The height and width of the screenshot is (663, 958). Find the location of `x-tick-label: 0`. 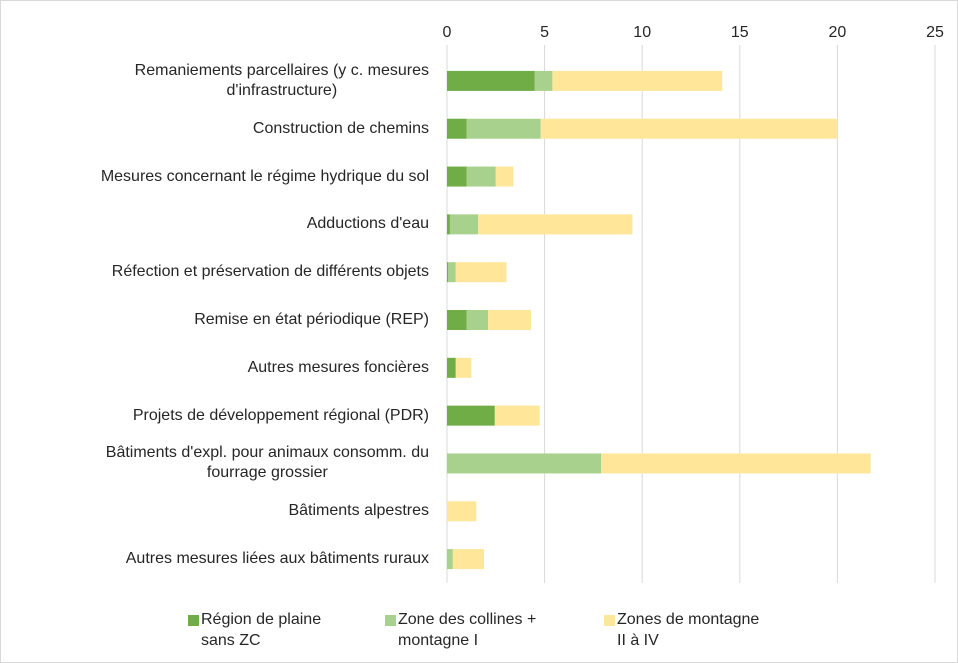

x-tick-label: 0 is located at coordinates (447, 32).